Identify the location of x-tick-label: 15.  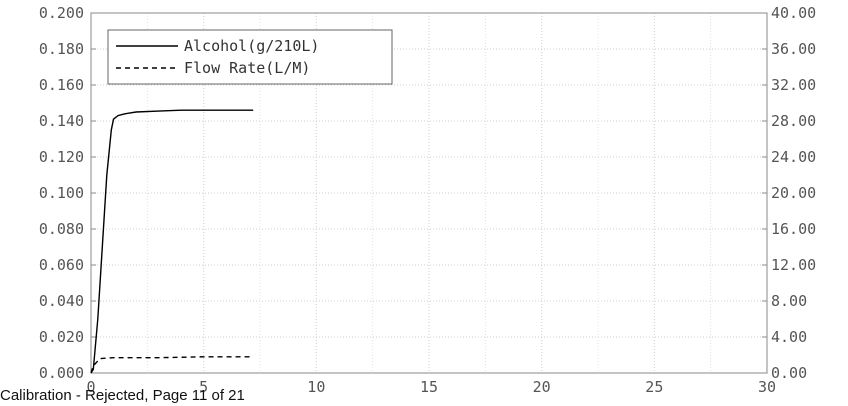
(429, 387).